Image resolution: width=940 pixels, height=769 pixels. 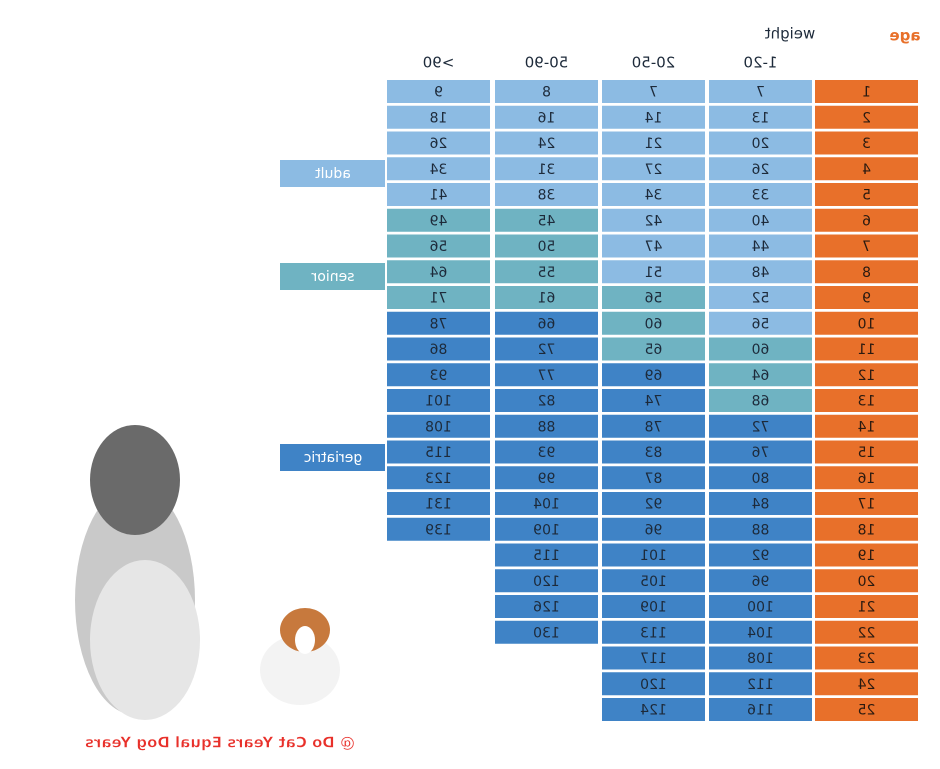 I want to click on column-header: 20-50, so click(x=654, y=63).